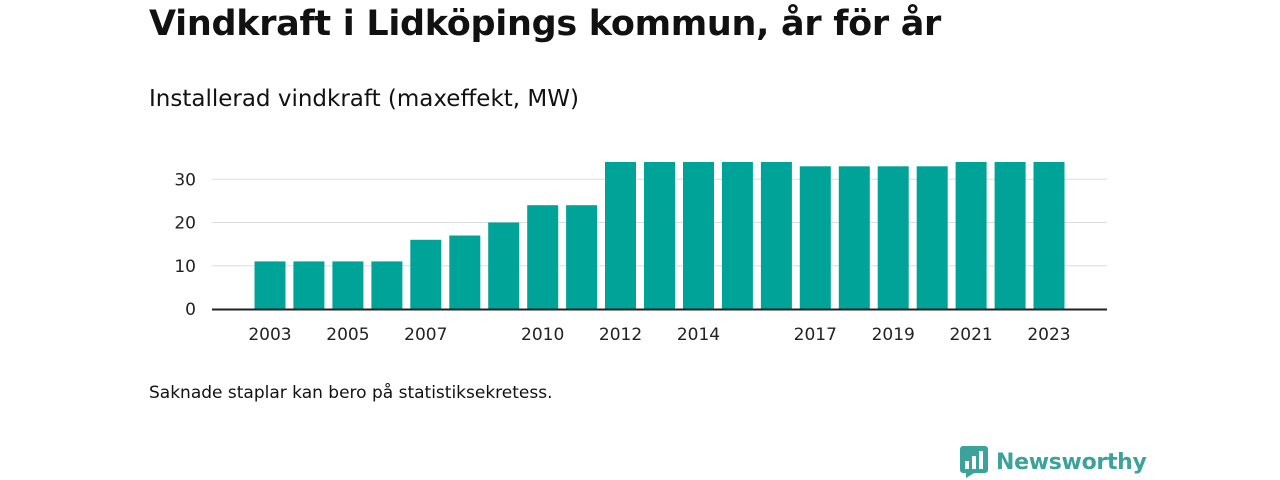 This screenshot has width=1280, height=480. Describe the element at coordinates (1049, 235) in the screenshot. I see `bar-2023` at that location.